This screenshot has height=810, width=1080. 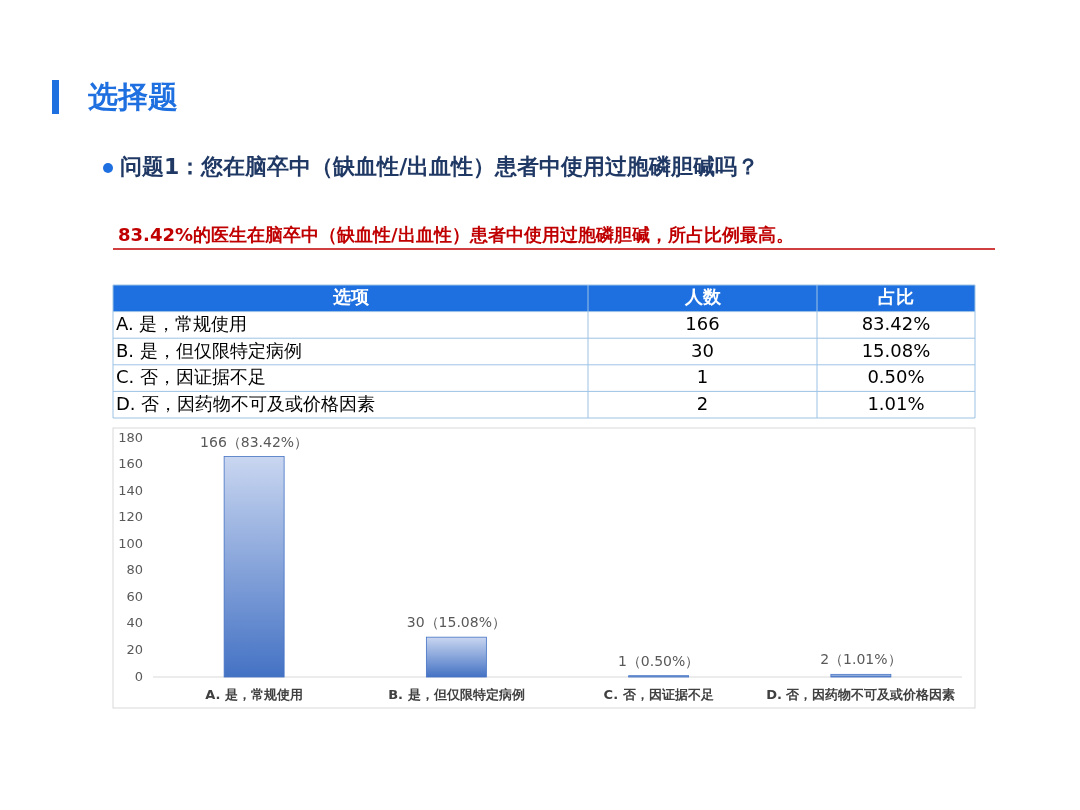 What do you see at coordinates (130, 464) in the screenshot?
I see `y-tick-label: 160` at bounding box center [130, 464].